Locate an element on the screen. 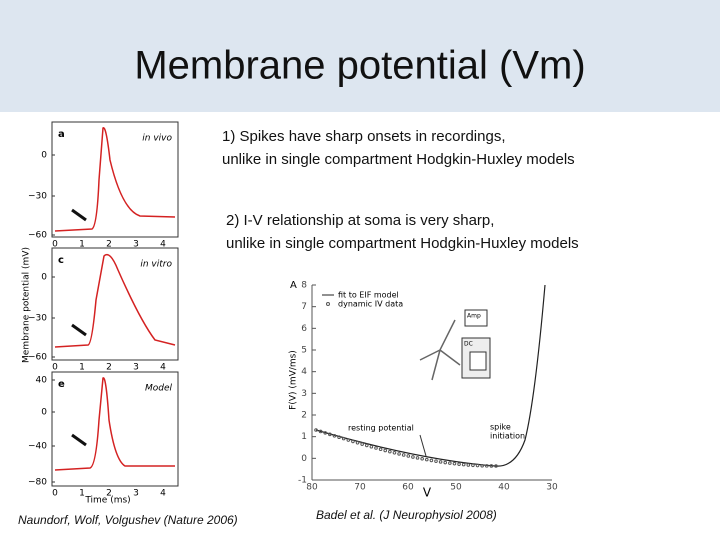 Image resolution: width=720 pixels, height=545 pixels. panel-label: c is located at coordinates (61, 260).